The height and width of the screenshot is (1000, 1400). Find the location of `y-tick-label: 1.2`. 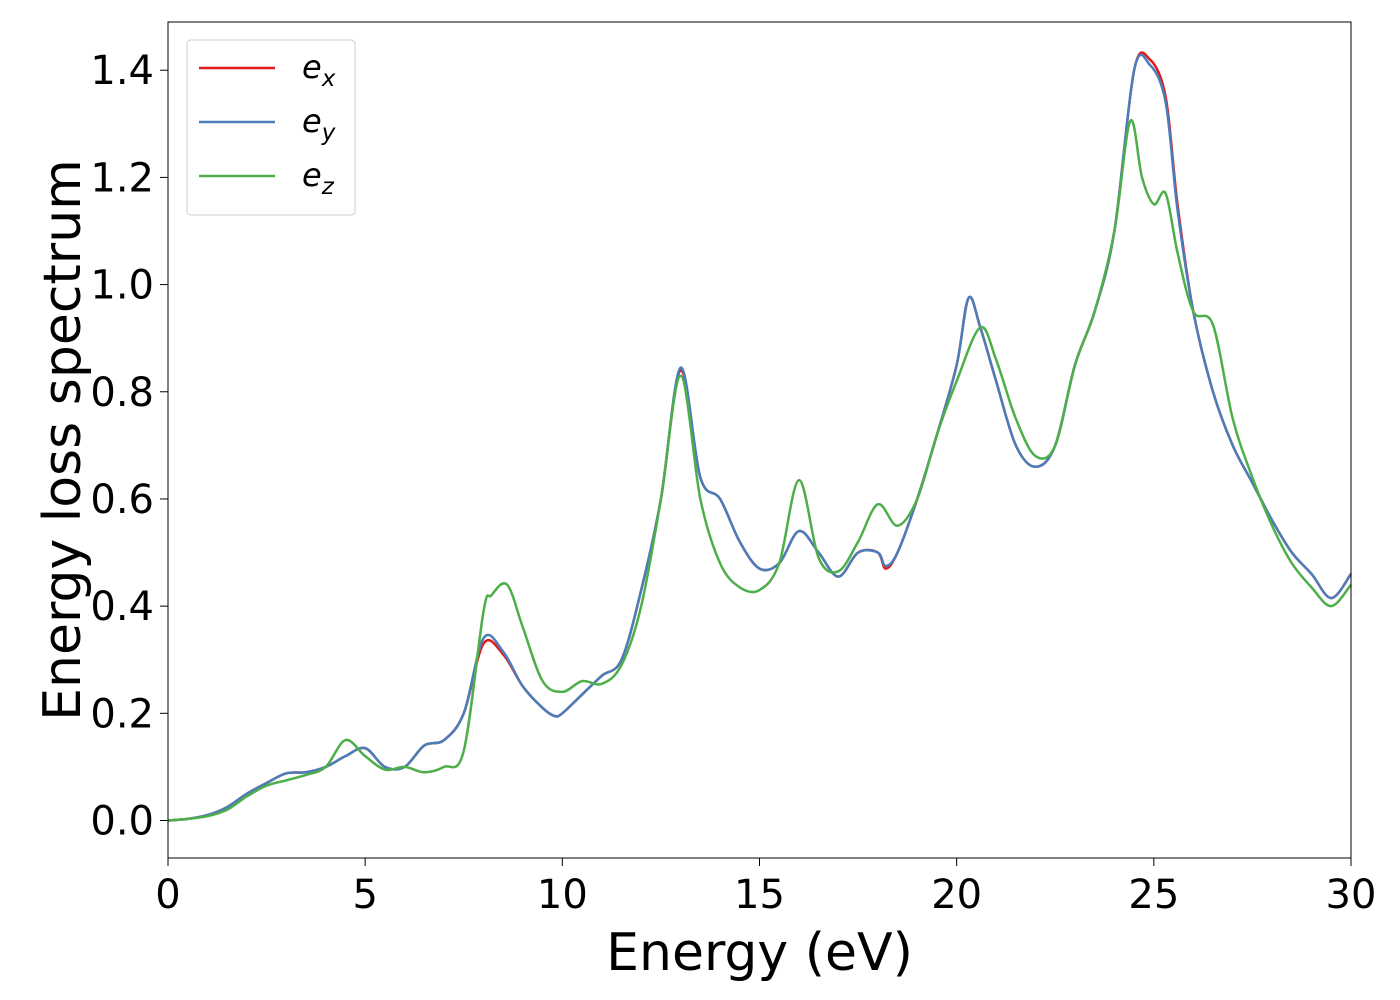

y-tick-label: 1.2 is located at coordinates (122, 178).